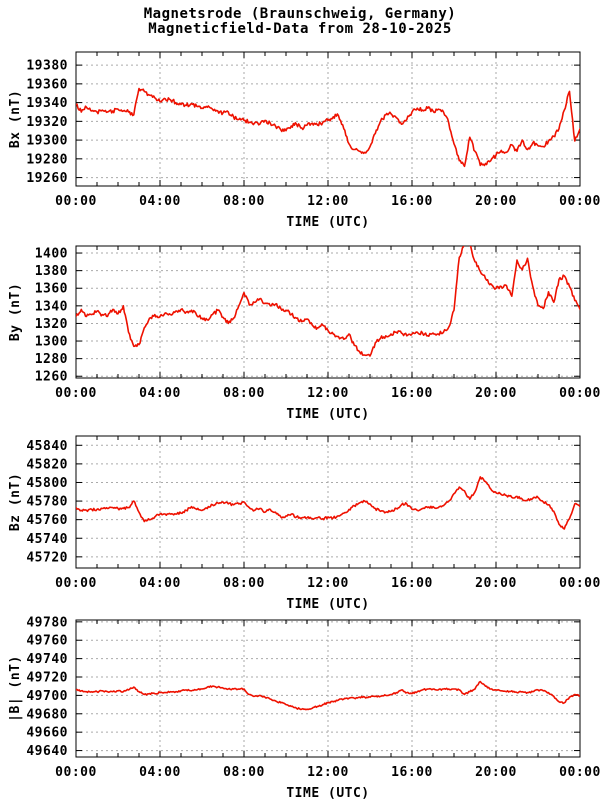  What do you see at coordinates (47, 66) in the screenshot?
I see `svg-text: 19380` at bounding box center [47, 66].